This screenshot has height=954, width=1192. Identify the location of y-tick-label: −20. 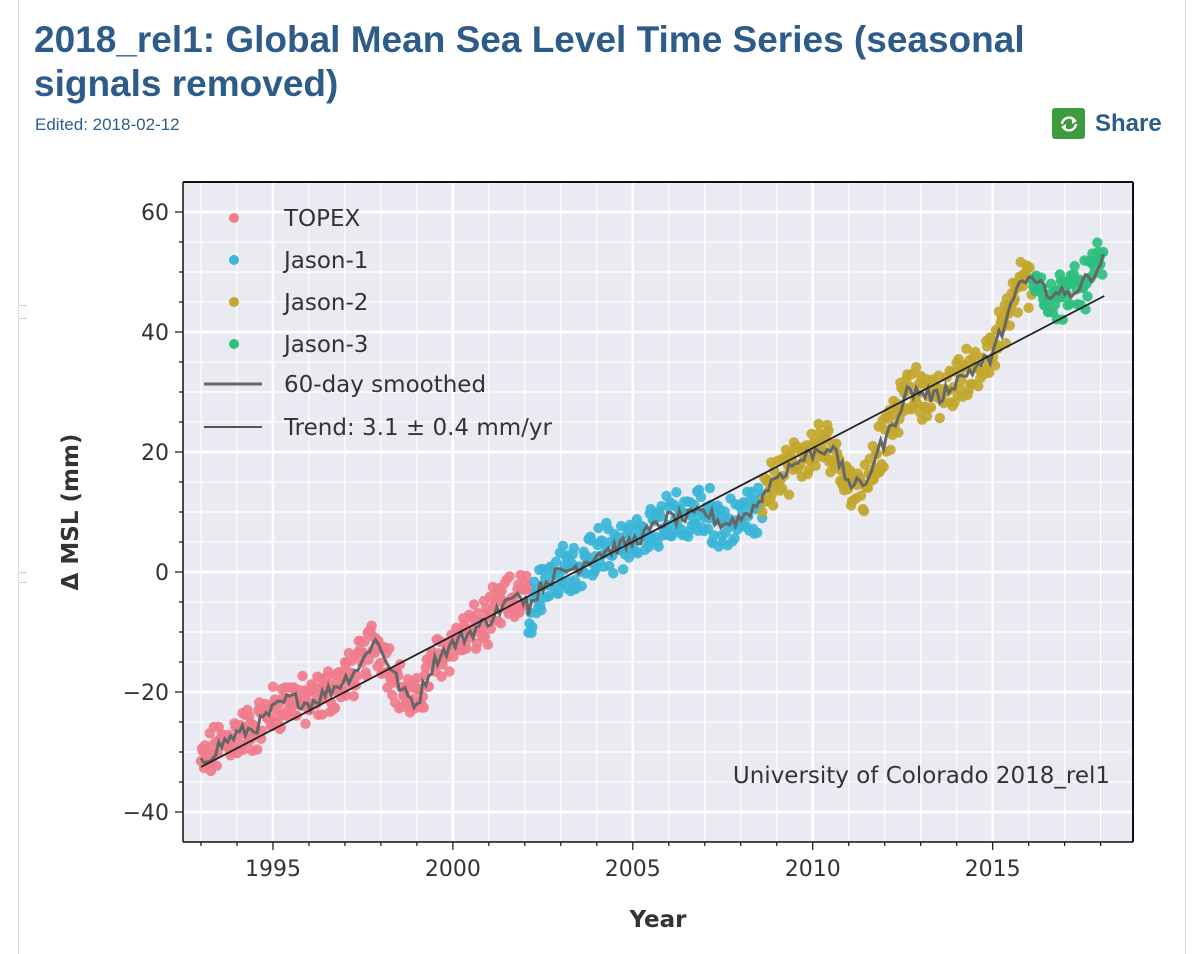
(146, 693).